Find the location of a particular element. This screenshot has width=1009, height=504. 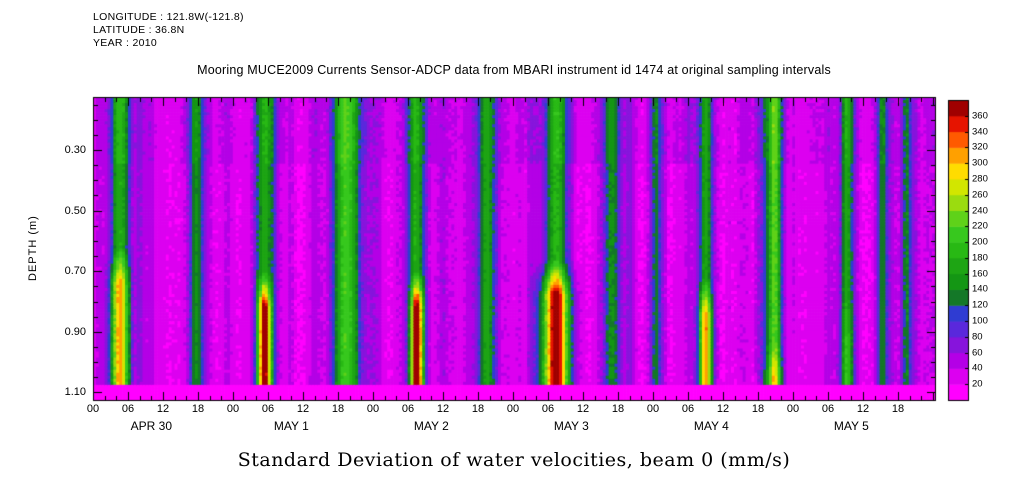

x-day-label: MAY 1 is located at coordinates (291, 426).